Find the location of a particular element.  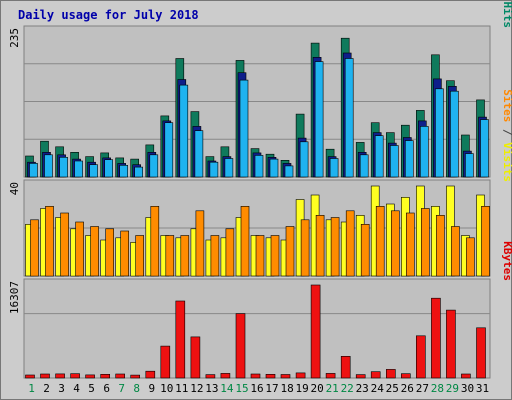

x-tick-label-day-20: 20 is located at coordinates (316, 388).